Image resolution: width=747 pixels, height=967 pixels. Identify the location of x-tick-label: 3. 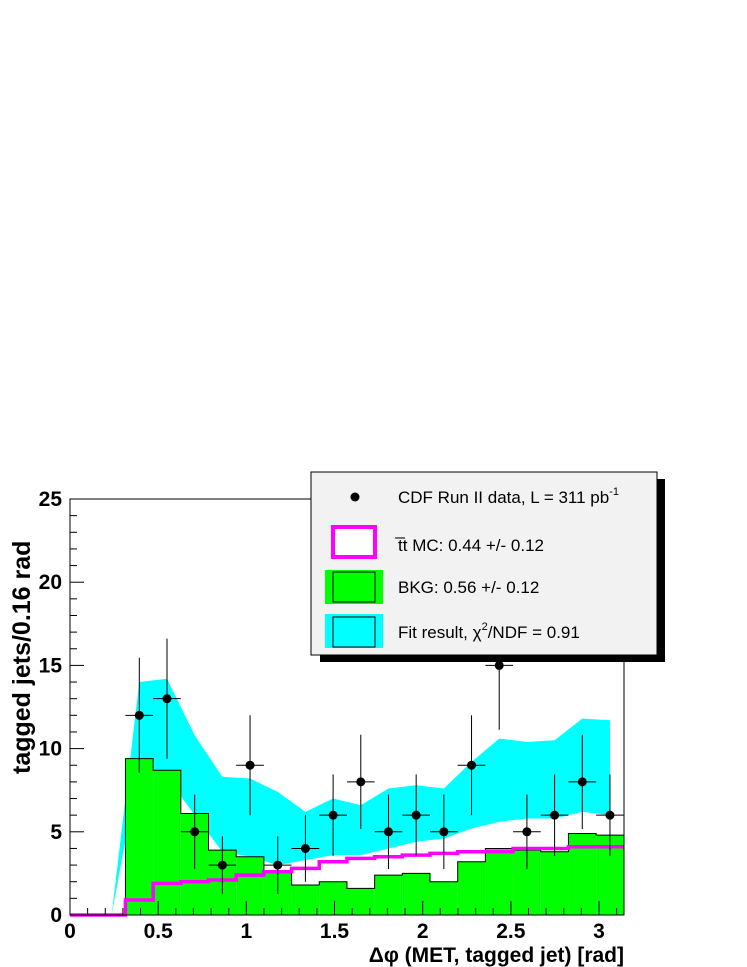
(599, 931).